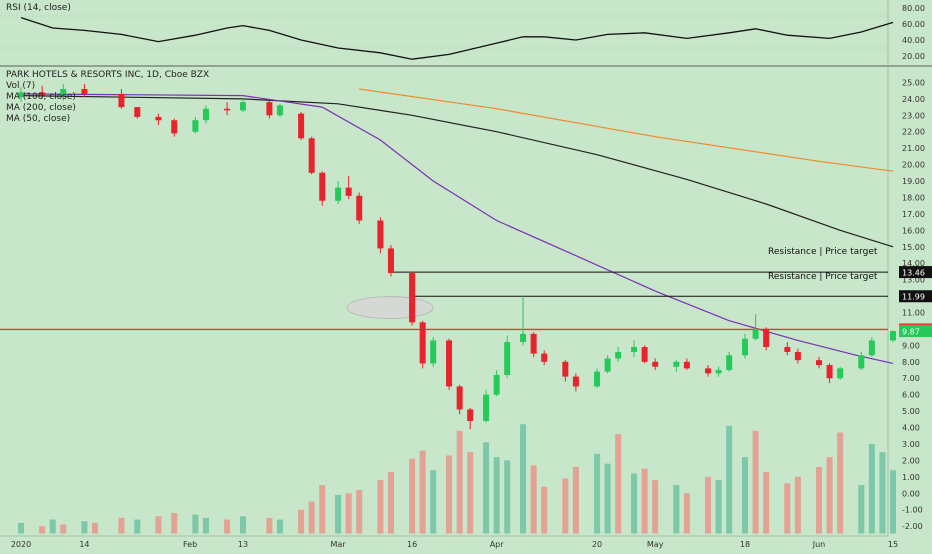 This screenshot has width=932, height=554. I want to click on badge-11-99-bg, so click(915, 296).